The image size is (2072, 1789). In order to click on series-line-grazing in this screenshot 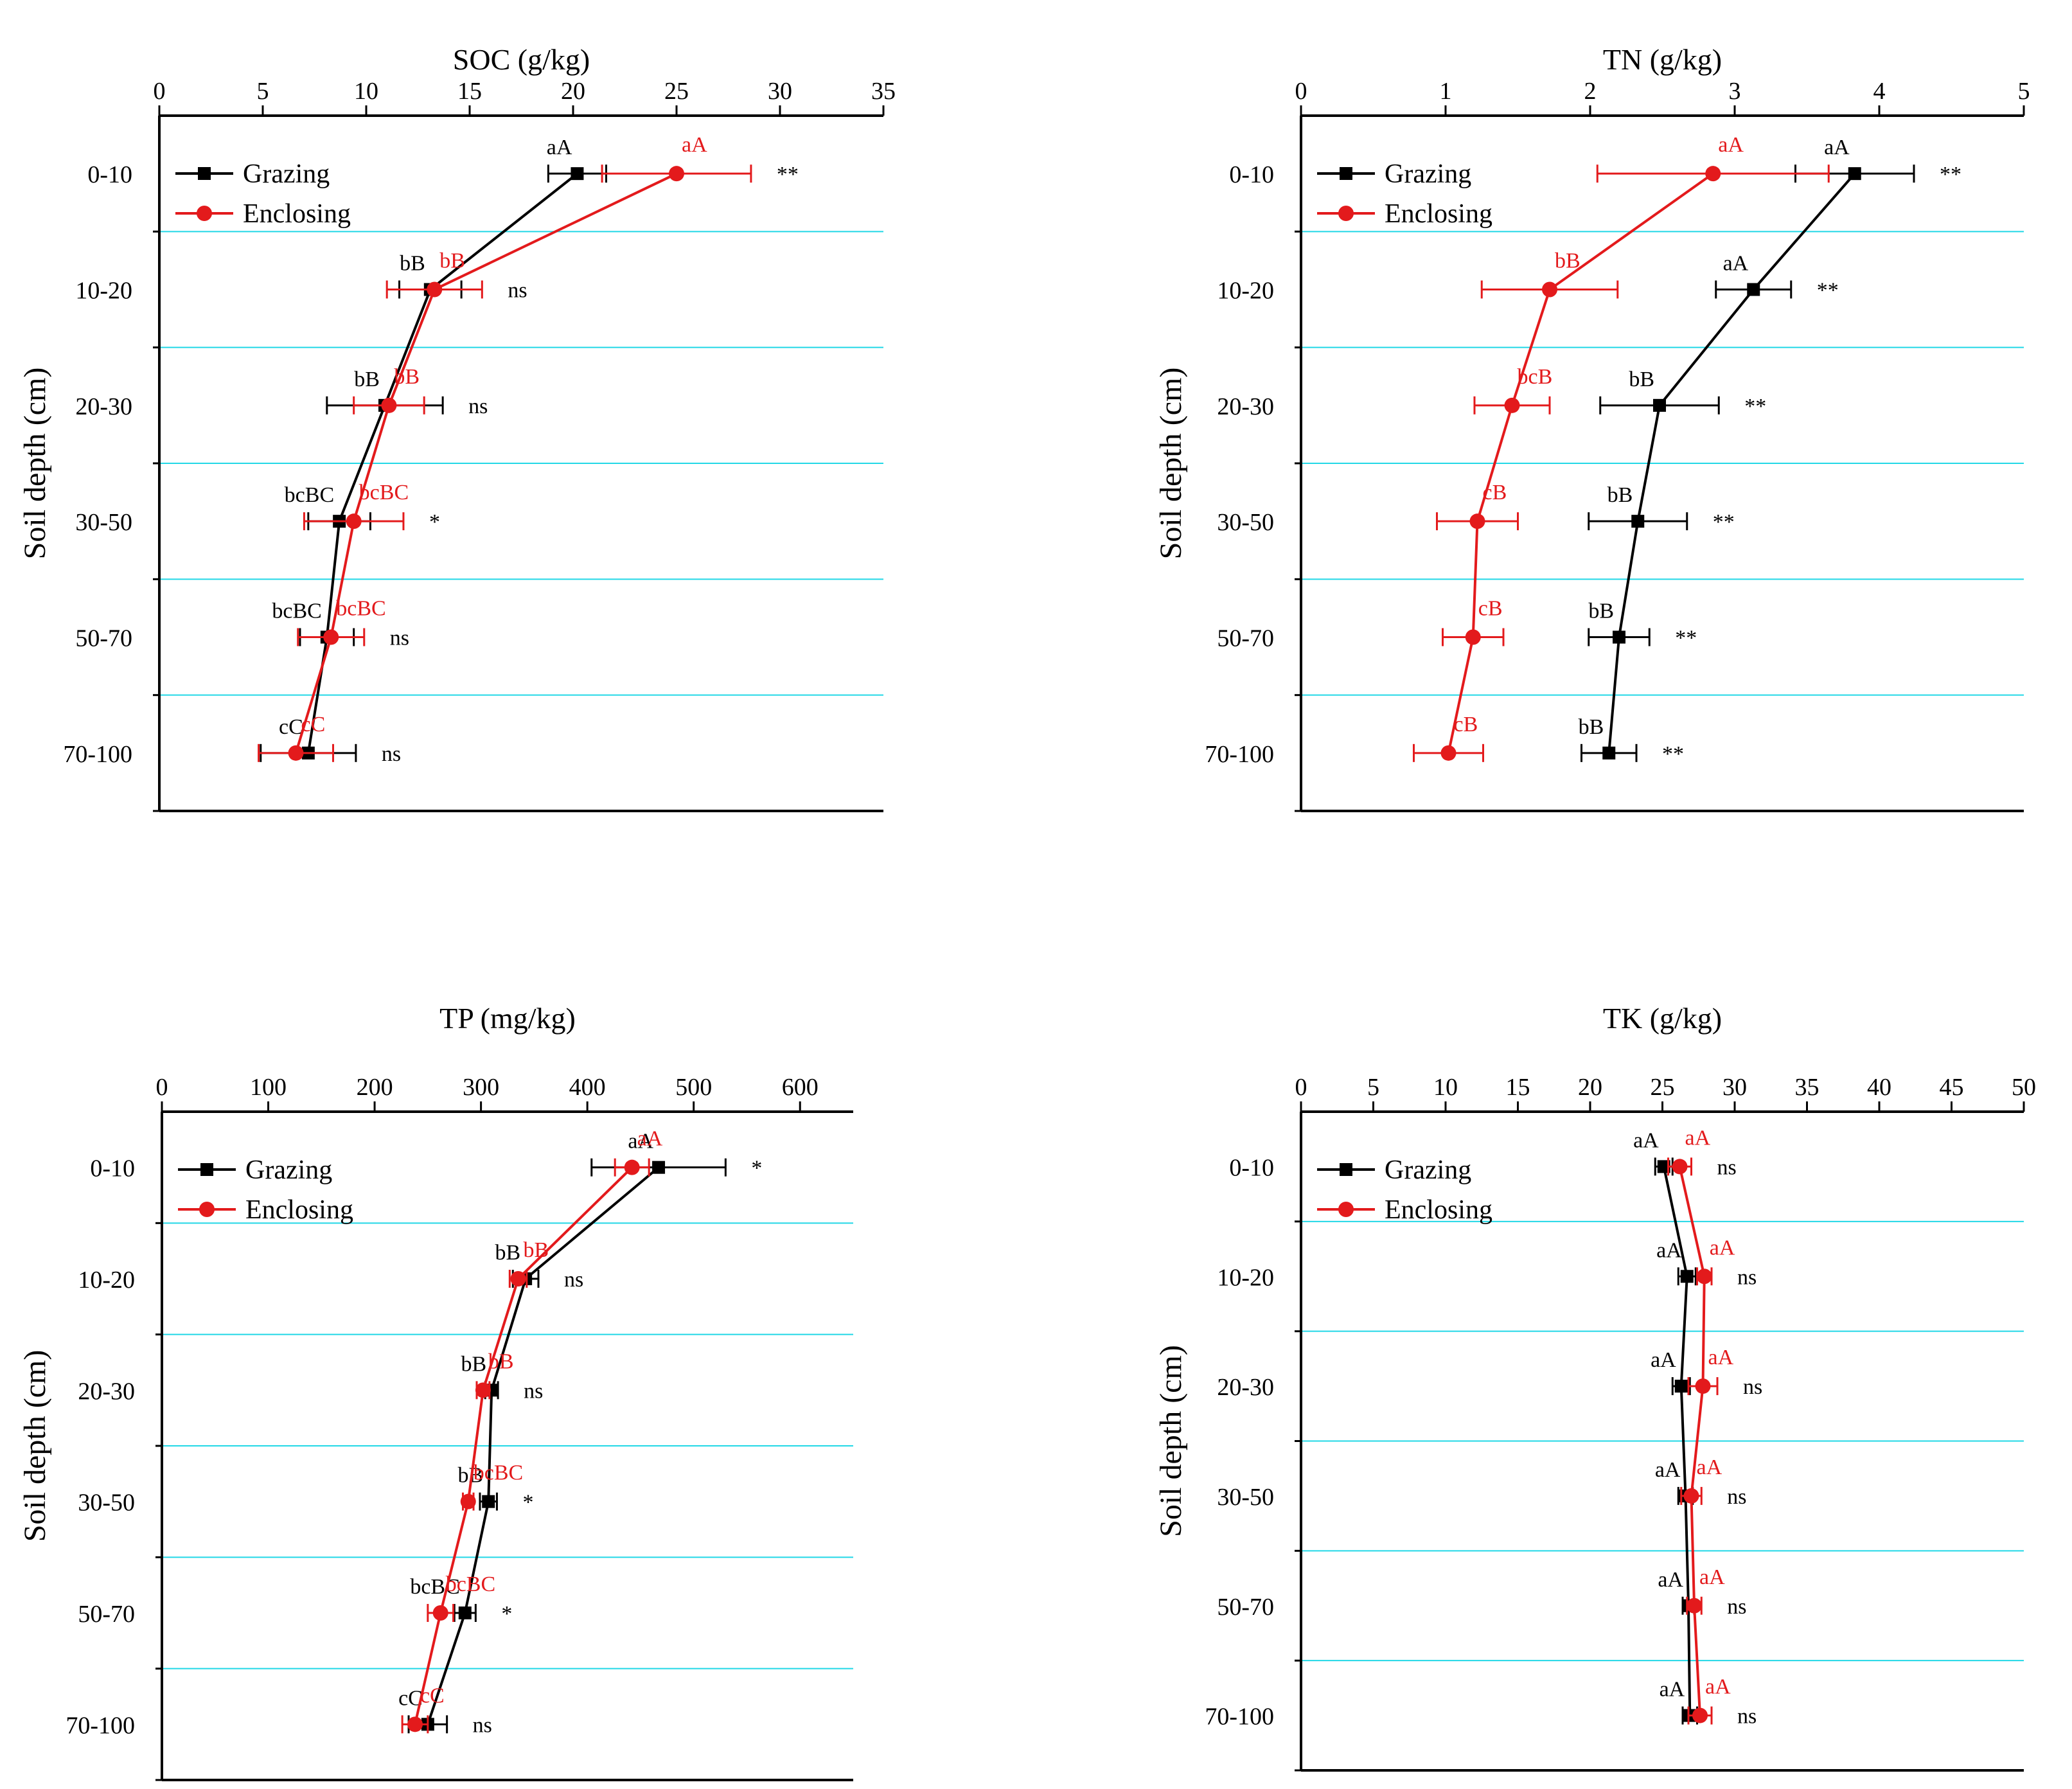, I will do `click(1731, 463)`.